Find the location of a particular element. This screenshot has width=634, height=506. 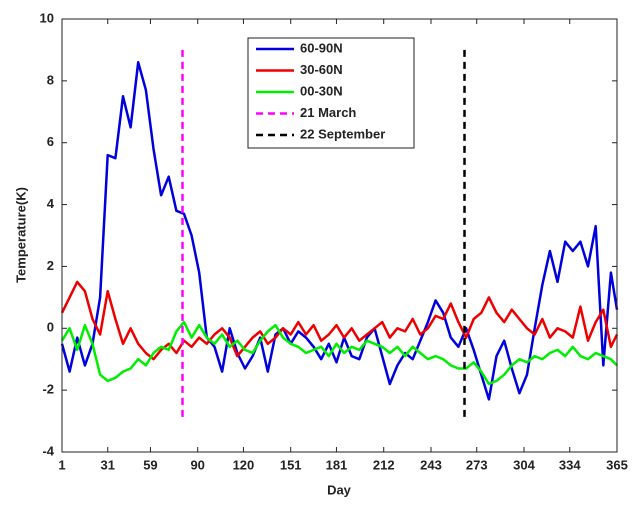

x-tick-label: 181 is located at coordinates (337, 464).